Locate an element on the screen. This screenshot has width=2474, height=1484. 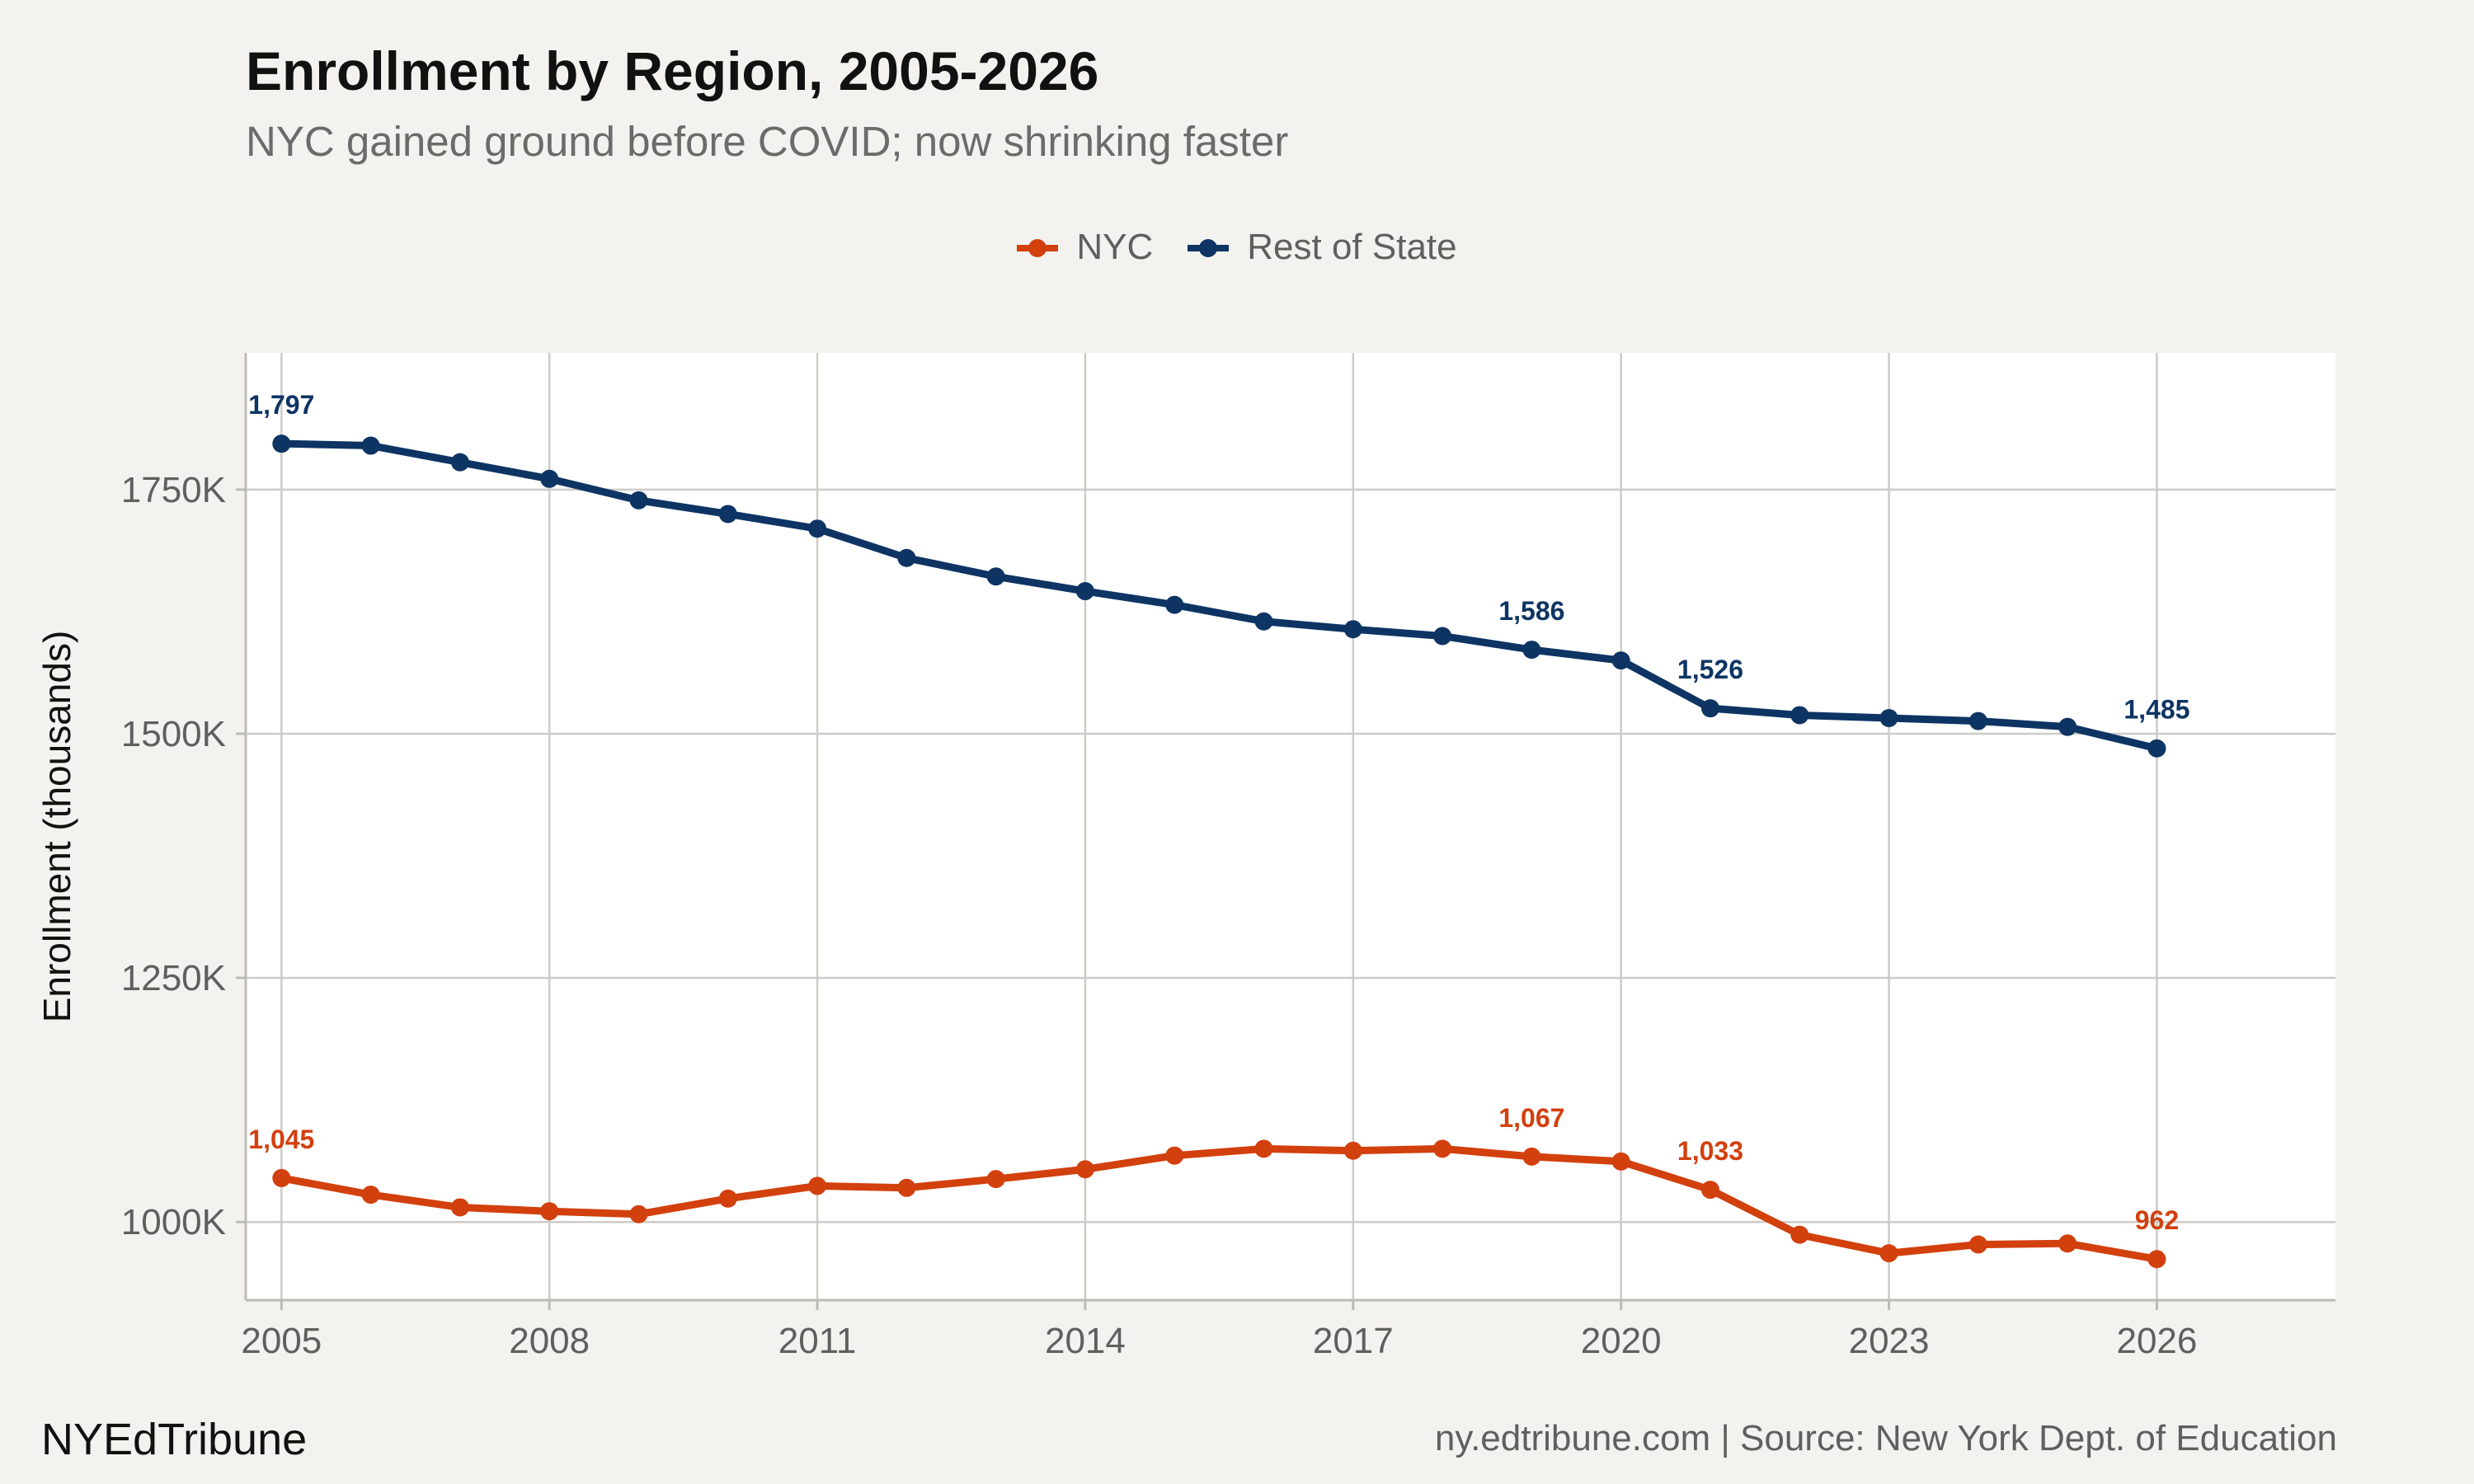
data-label-nyc-2021: 1,033 is located at coordinates (1710, 1151).